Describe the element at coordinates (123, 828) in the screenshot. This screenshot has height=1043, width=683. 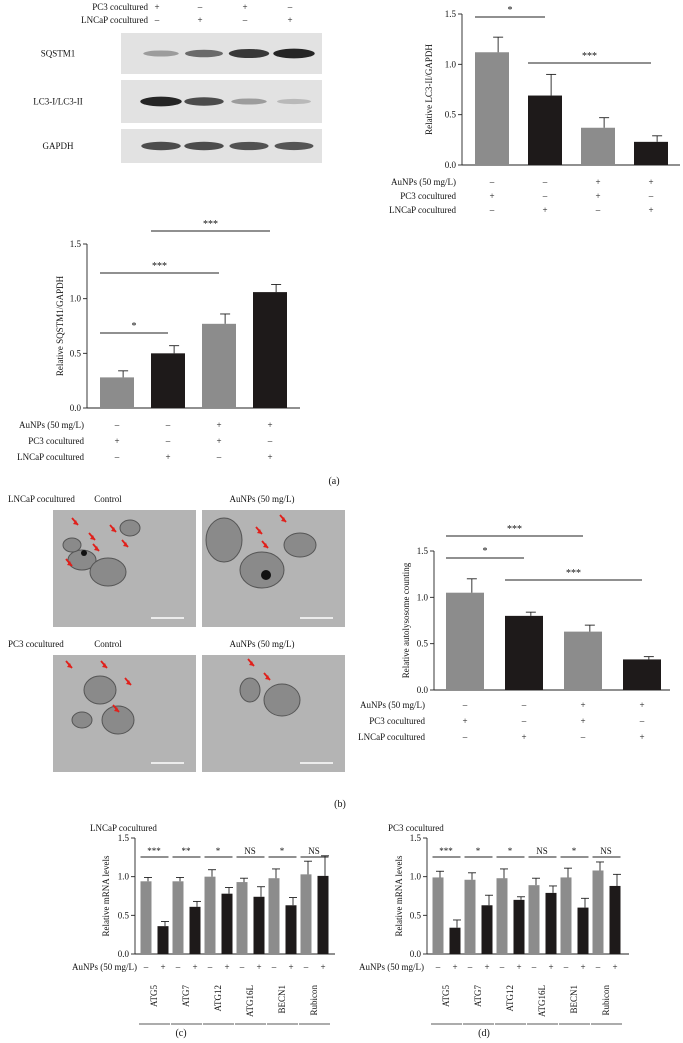
I see `chart-title: LNCaP cocultured` at that location.